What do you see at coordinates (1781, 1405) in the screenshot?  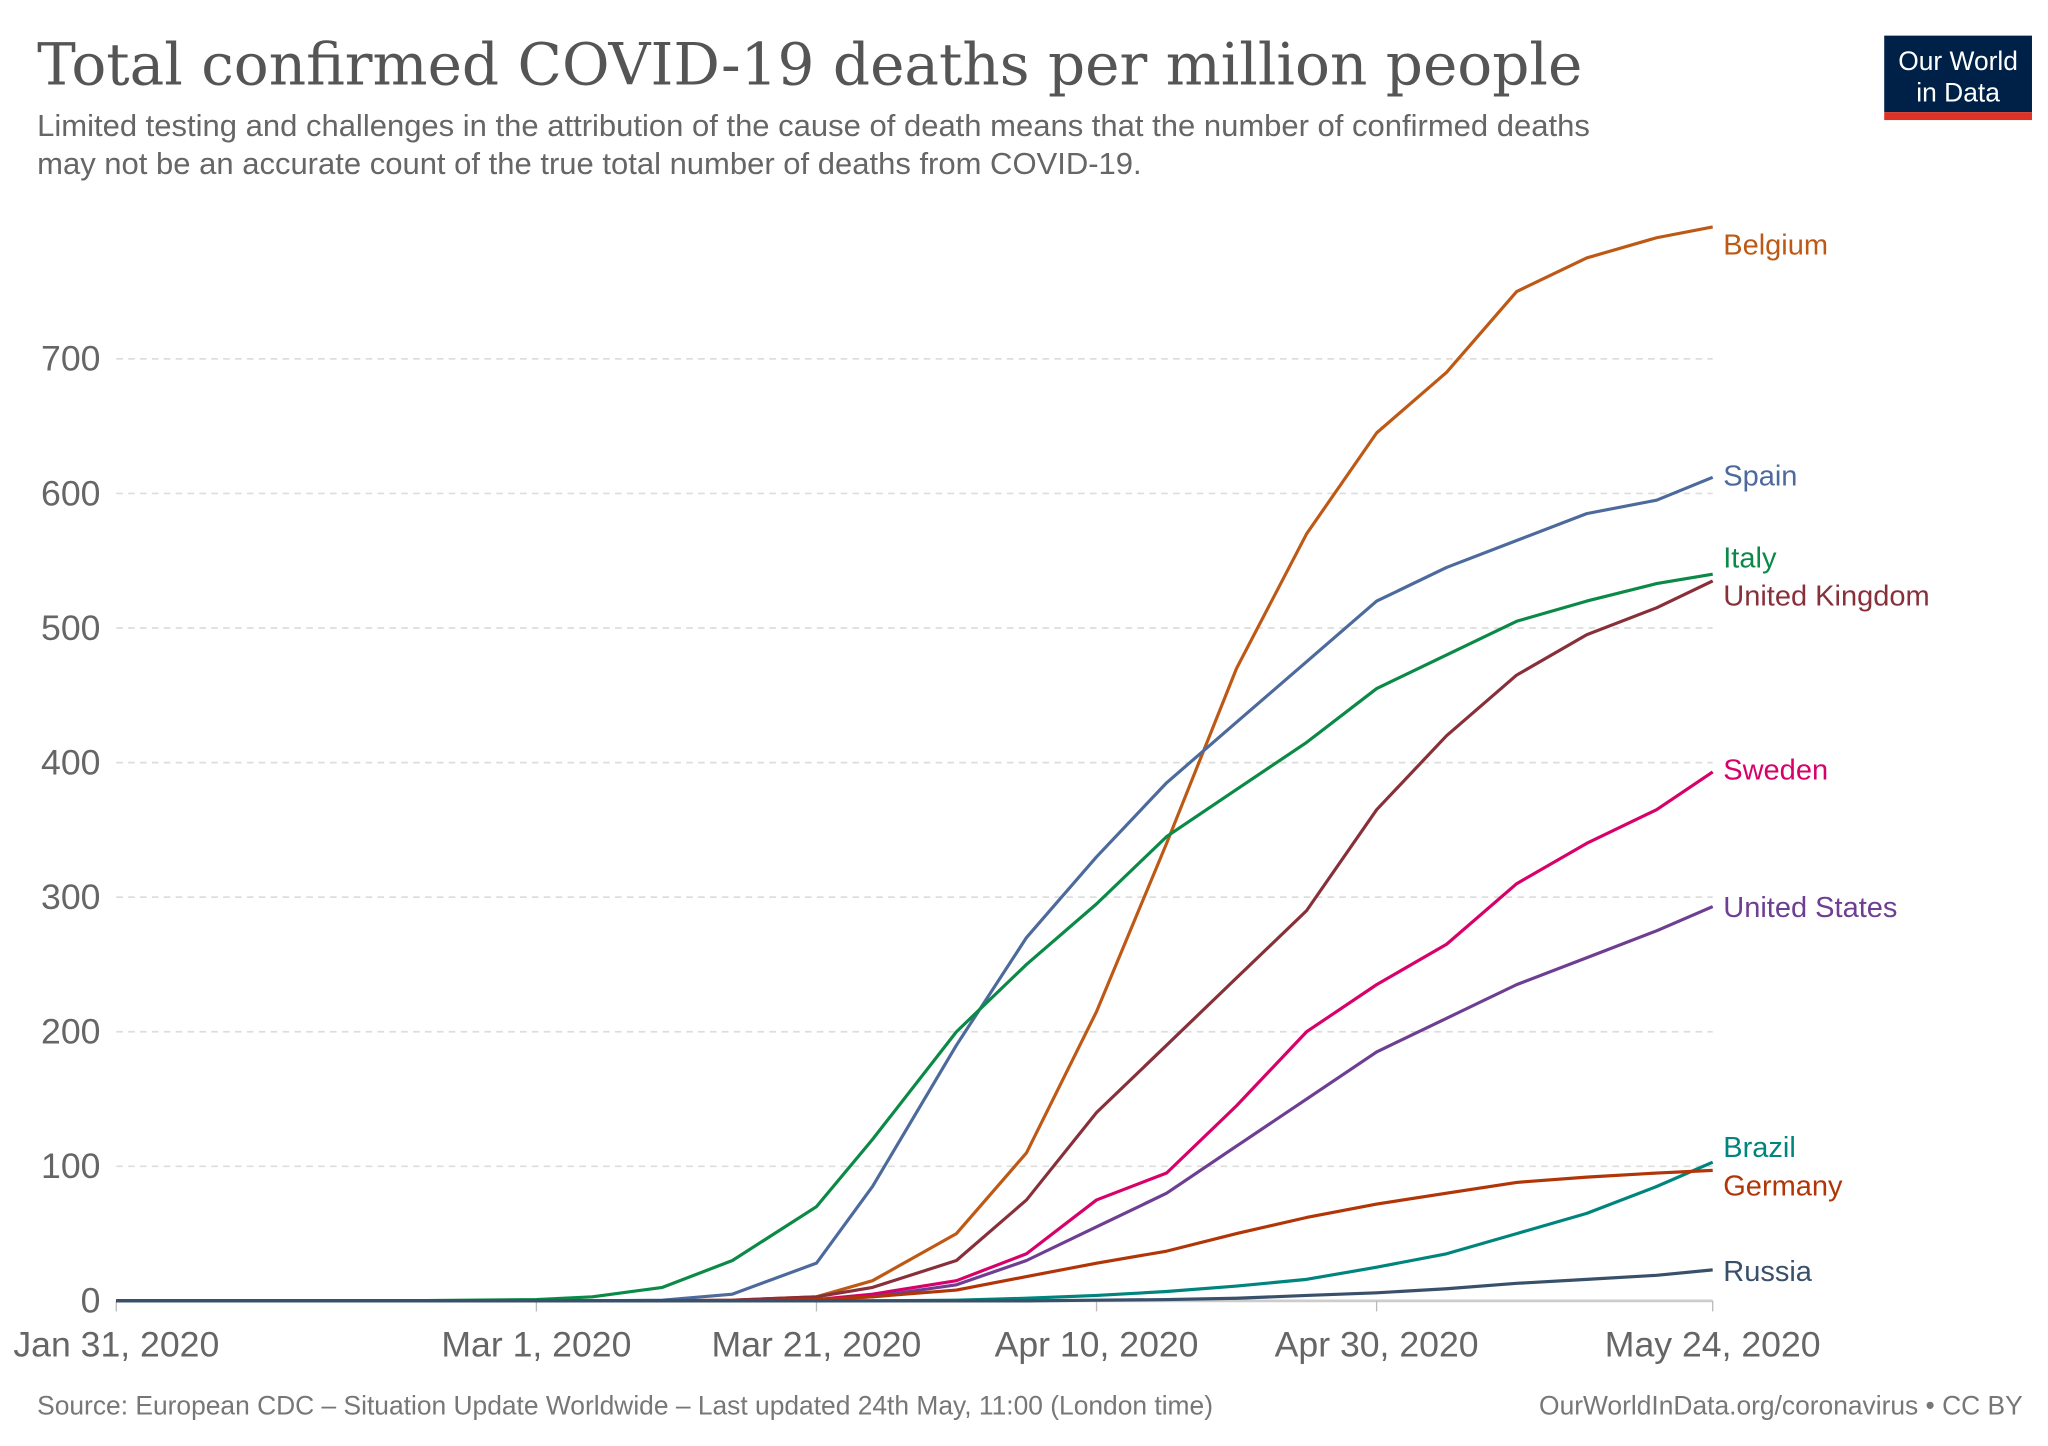 I see `credit-link: OurWorldInData.org/coronavirus • CC BY` at bounding box center [1781, 1405].